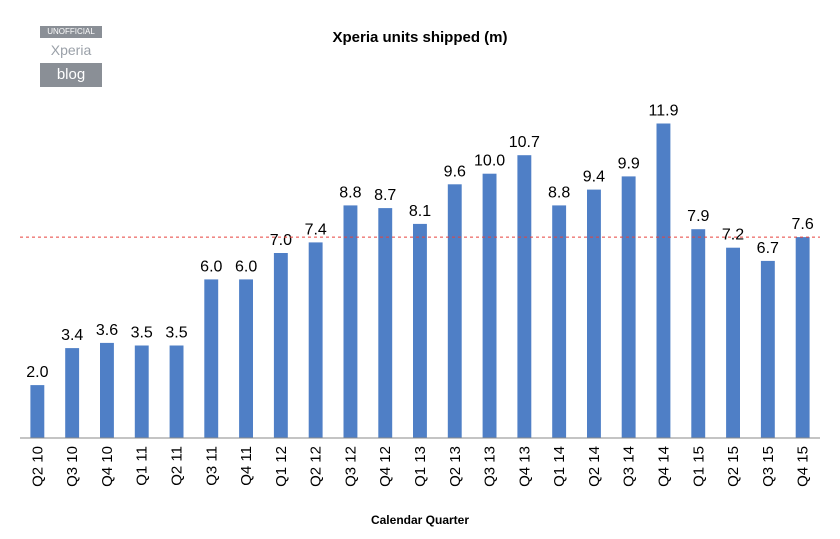 Image resolution: width=840 pixels, height=539 pixels. Describe the element at coordinates (664, 466) in the screenshot. I see `x-tick-label-18: Q4 14` at that location.